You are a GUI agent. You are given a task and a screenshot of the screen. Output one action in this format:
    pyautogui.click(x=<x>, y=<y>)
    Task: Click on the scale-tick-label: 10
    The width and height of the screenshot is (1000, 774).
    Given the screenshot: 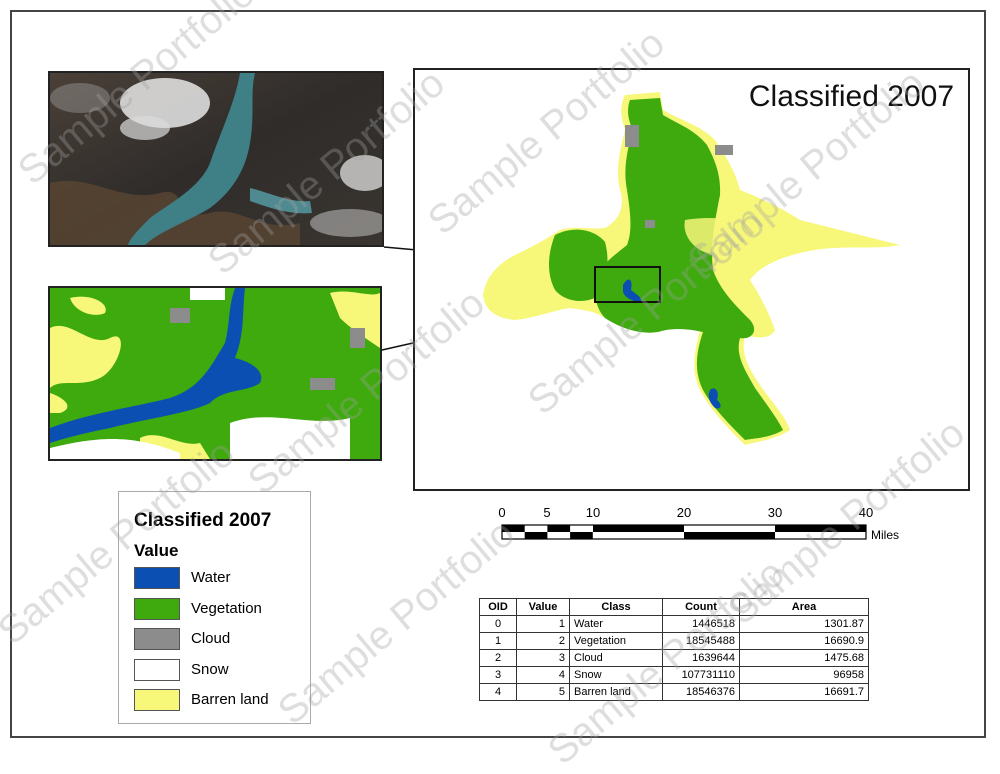 What is the action you would take?
    pyautogui.click(x=593, y=512)
    